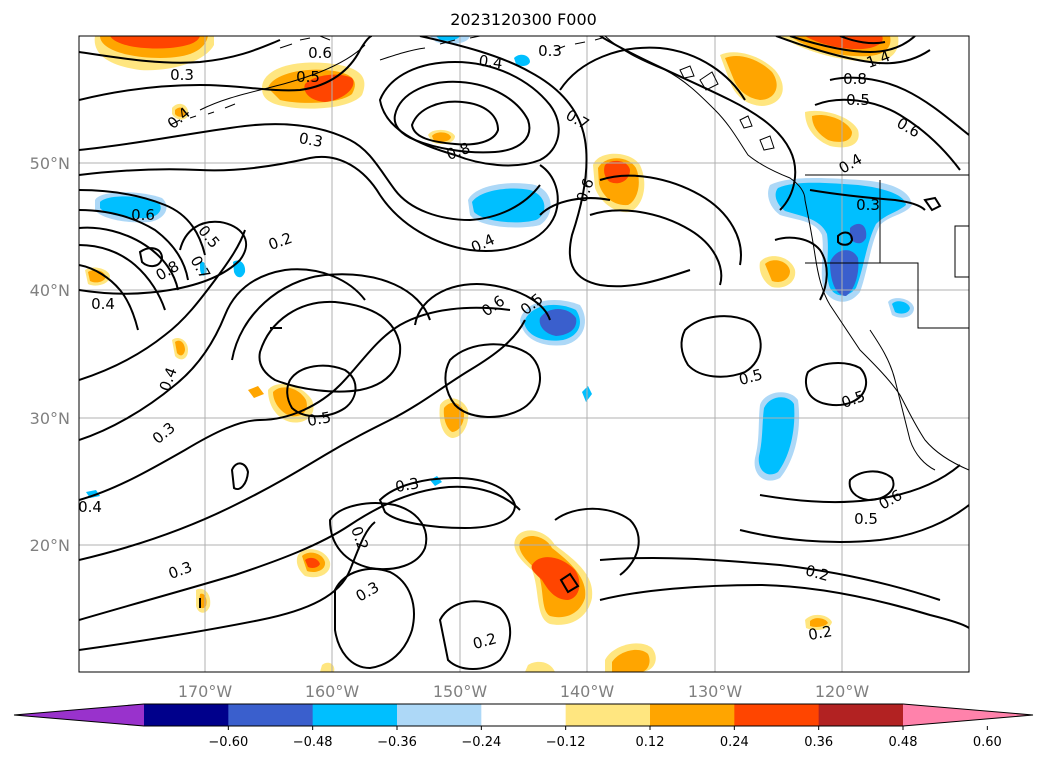 This screenshot has height=765, width=1047. What do you see at coordinates (481, 742) in the screenshot?
I see `colorbar-tick-label: −0.24` at bounding box center [481, 742].